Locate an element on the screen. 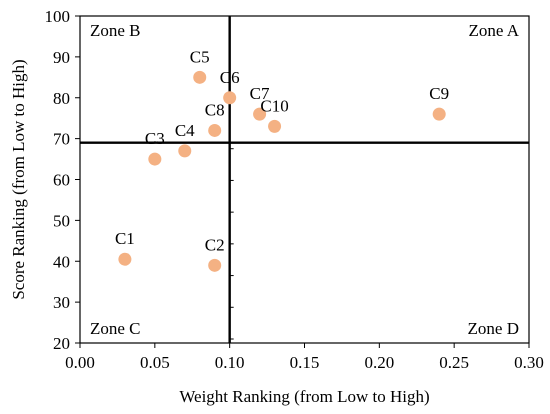  y-axis-title: Score Ranking (from Low to High) is located at coordinates (18, 179).